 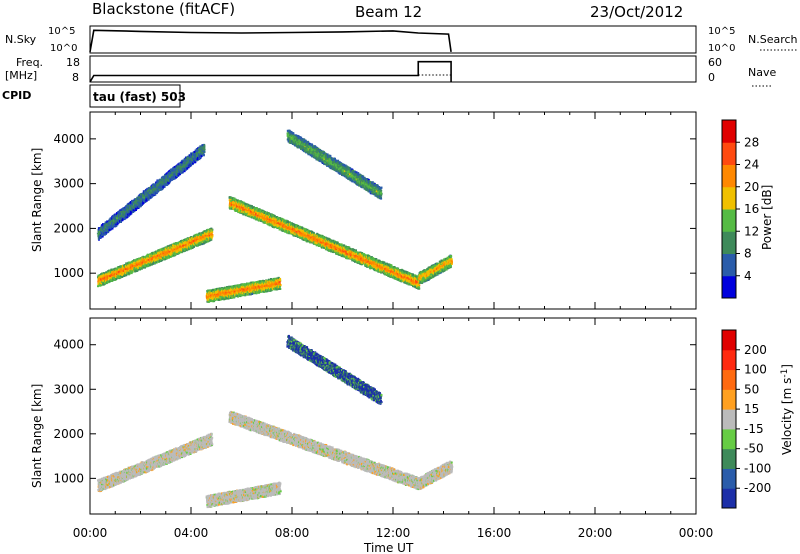 I want to click on freq-label: Freq., so click(x=29, y=62).